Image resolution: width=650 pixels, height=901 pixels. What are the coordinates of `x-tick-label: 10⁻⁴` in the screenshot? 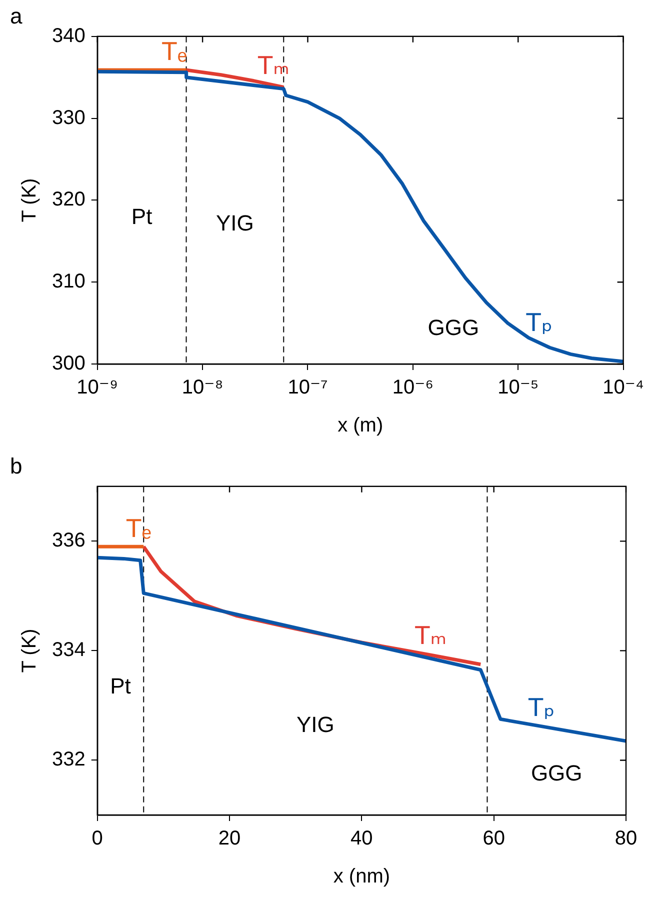 It's located at (623, 387).